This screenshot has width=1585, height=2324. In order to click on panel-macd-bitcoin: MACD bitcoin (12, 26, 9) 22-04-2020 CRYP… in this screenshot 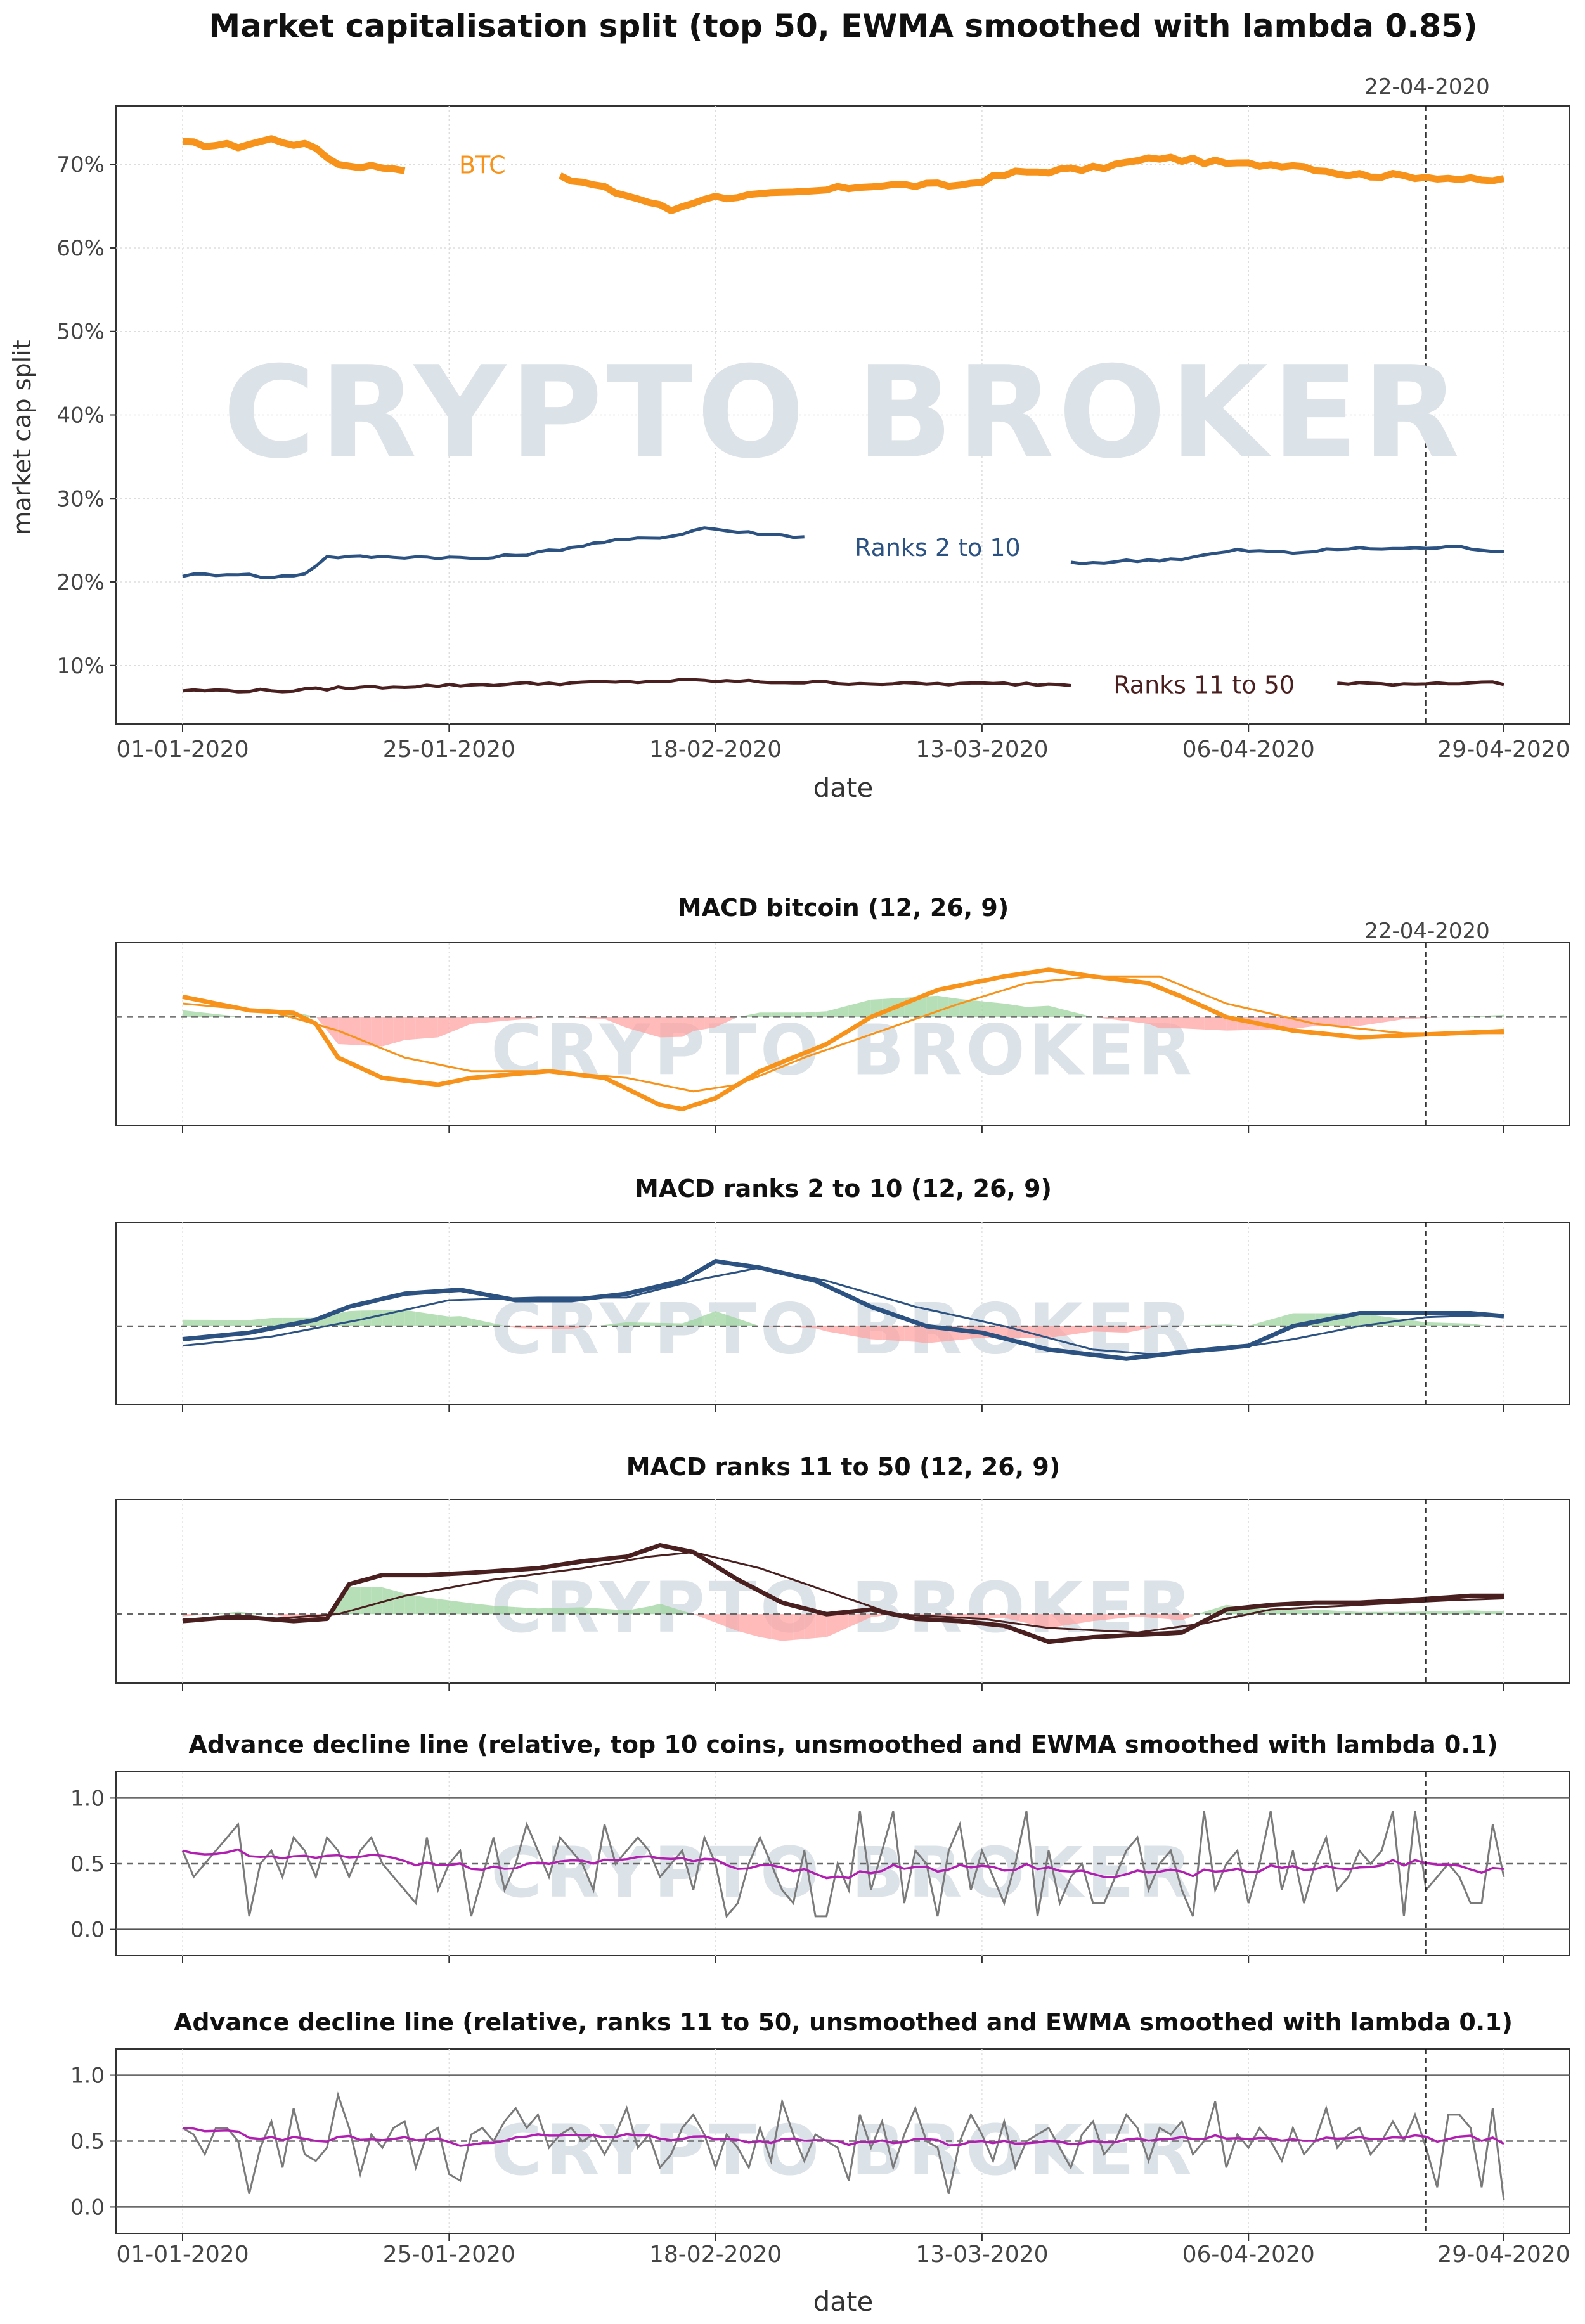, I will do `click(842, 1014)`.